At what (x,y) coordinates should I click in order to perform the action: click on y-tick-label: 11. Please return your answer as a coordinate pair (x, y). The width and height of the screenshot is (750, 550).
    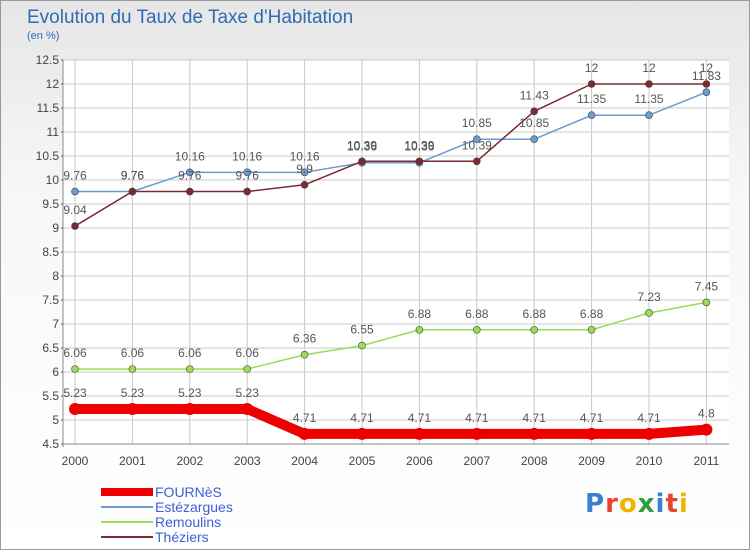
    Looking at the image, I should click on (53, 132).